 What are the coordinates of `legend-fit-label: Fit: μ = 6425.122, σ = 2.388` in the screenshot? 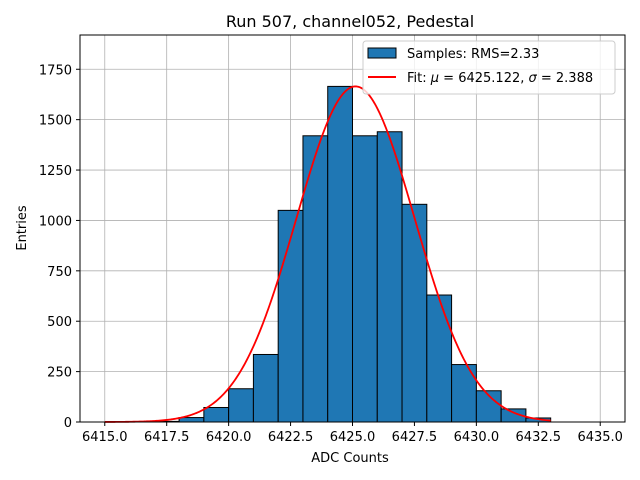 It's located at (500, 78).